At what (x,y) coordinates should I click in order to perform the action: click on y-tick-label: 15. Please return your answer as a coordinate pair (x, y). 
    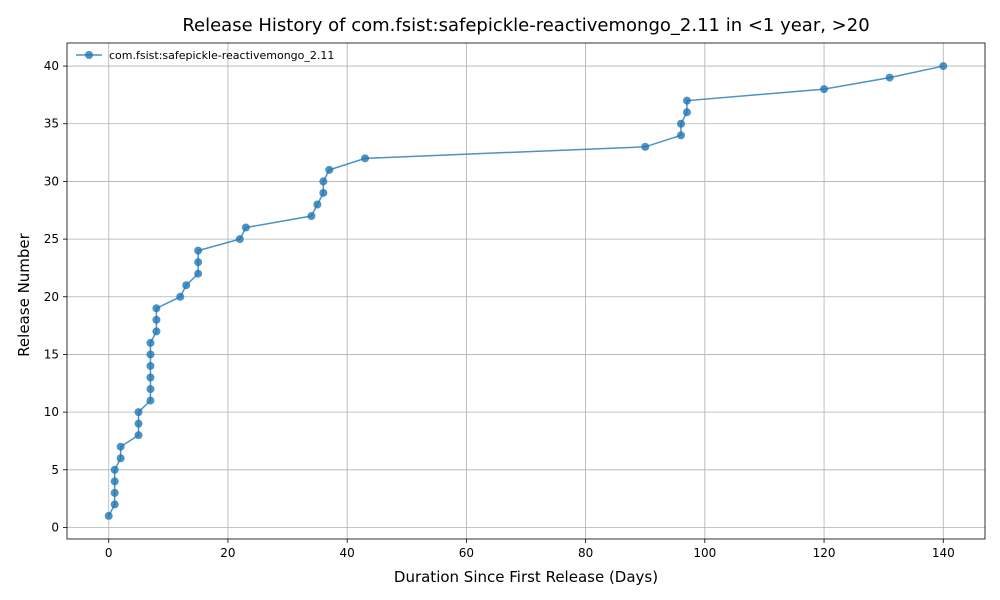
    Looking at the image, I should click on (51, 354).